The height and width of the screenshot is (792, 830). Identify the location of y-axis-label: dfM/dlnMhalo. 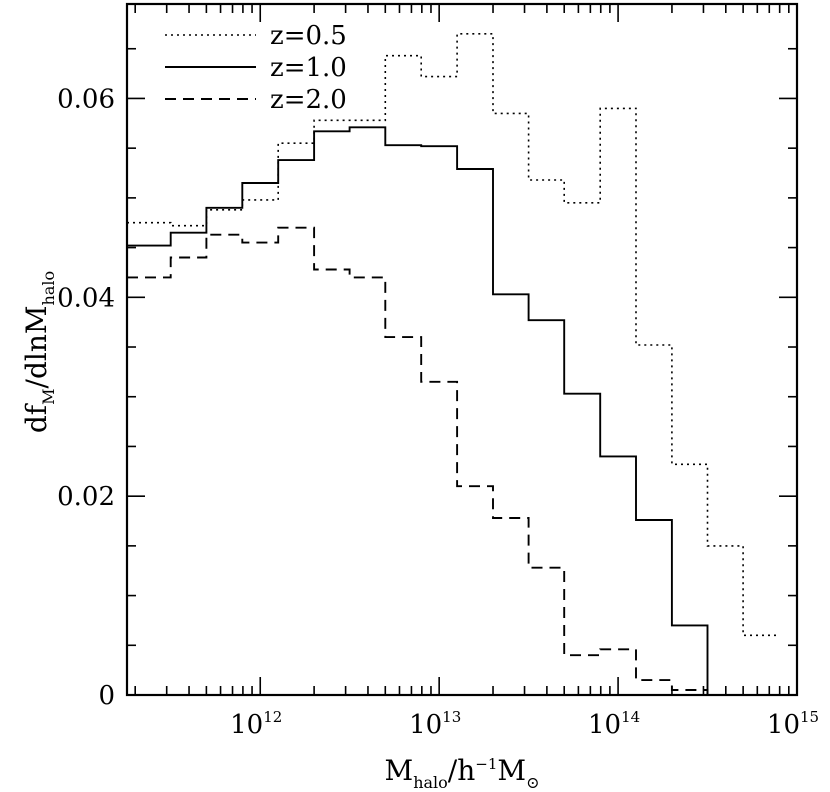
(39, 352).